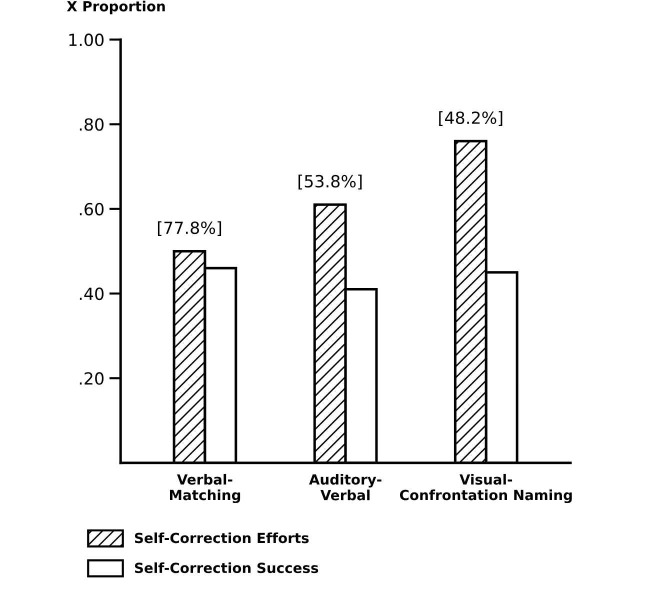 This screenshot has width=652, height=609. I want to click on annotation: [53.8%], so click(330, 182).